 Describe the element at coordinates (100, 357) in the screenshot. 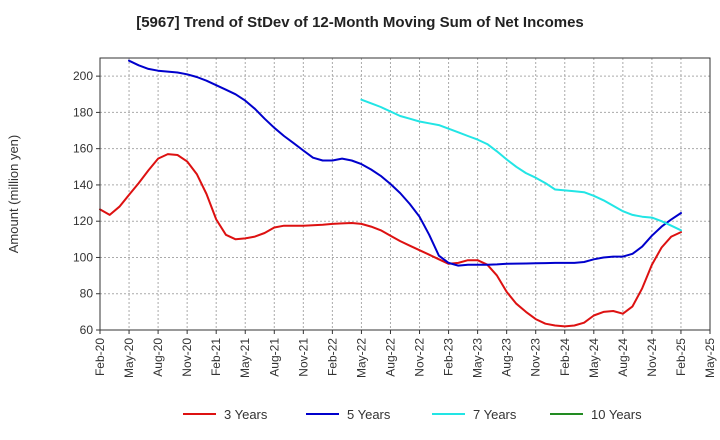

I see `x-tick-label: Feb-20` at that location.